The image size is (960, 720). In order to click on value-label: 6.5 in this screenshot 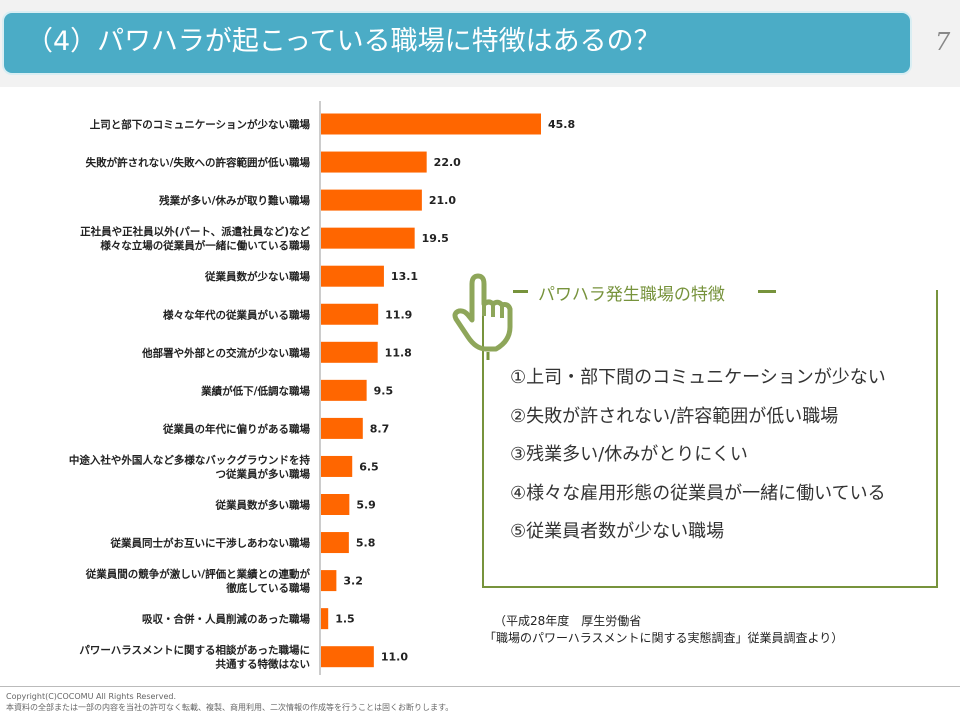, I will do `click(369, 466)`.